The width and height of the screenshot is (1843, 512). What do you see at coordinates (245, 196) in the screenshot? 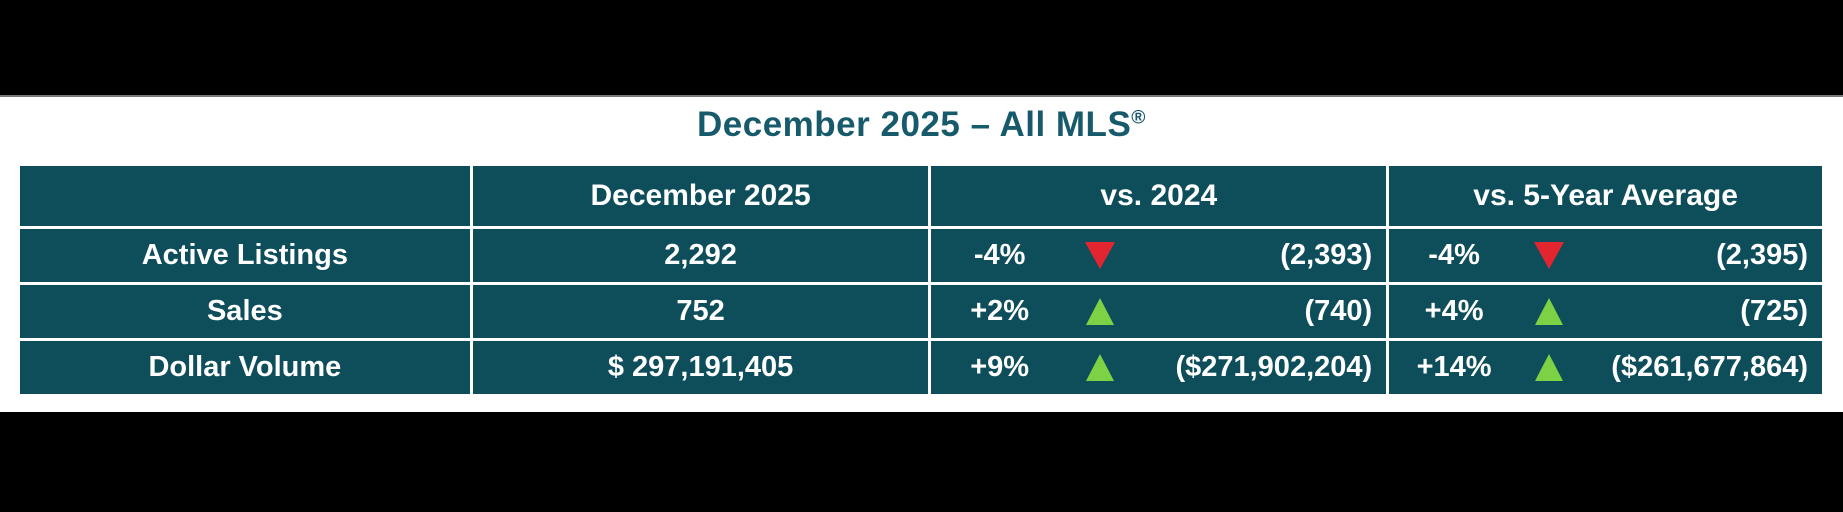
I see `header-cell-blank` at bounding box center [245, 196].